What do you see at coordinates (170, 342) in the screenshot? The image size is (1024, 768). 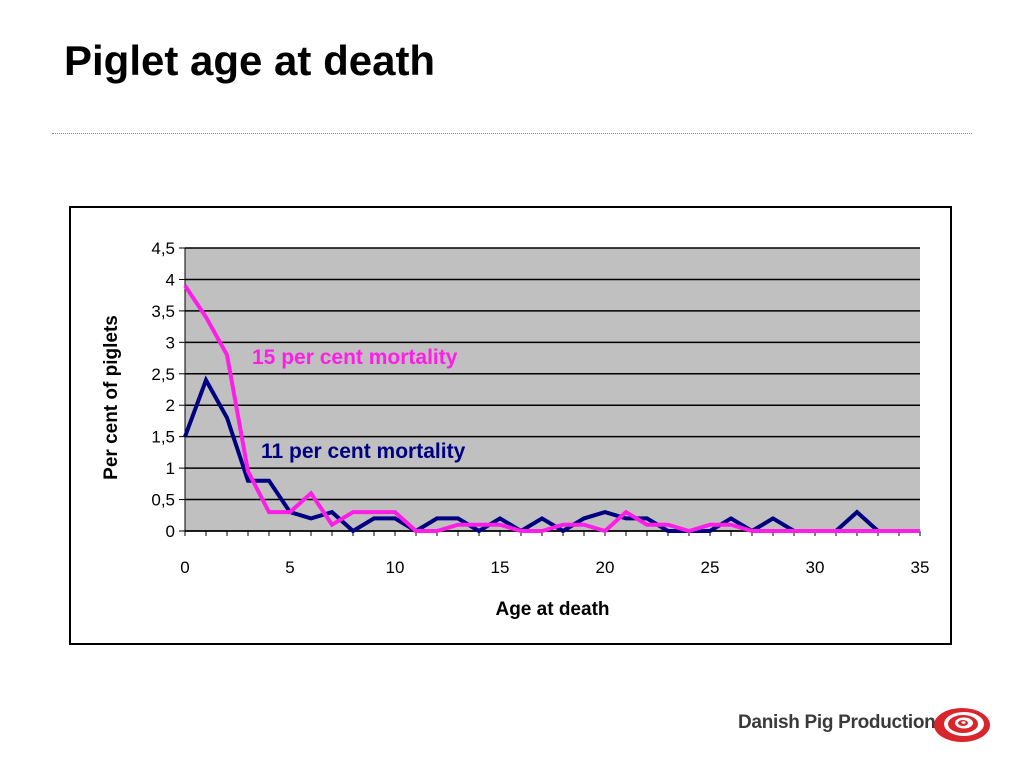 I see `y-tick-label: 3` at bounding box center [170, 342].